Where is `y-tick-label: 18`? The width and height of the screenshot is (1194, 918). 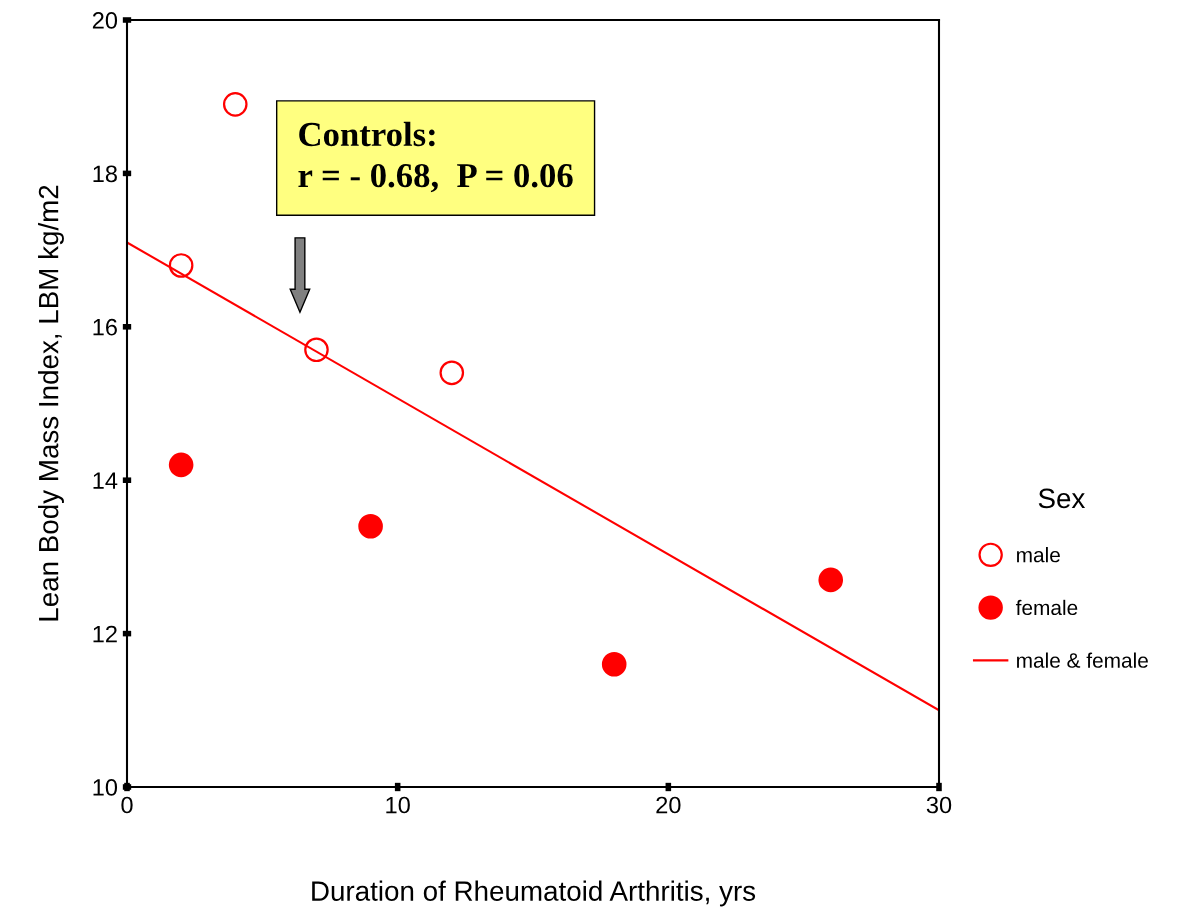
y-tick-label: 18 is located at coordinates (105, 174).